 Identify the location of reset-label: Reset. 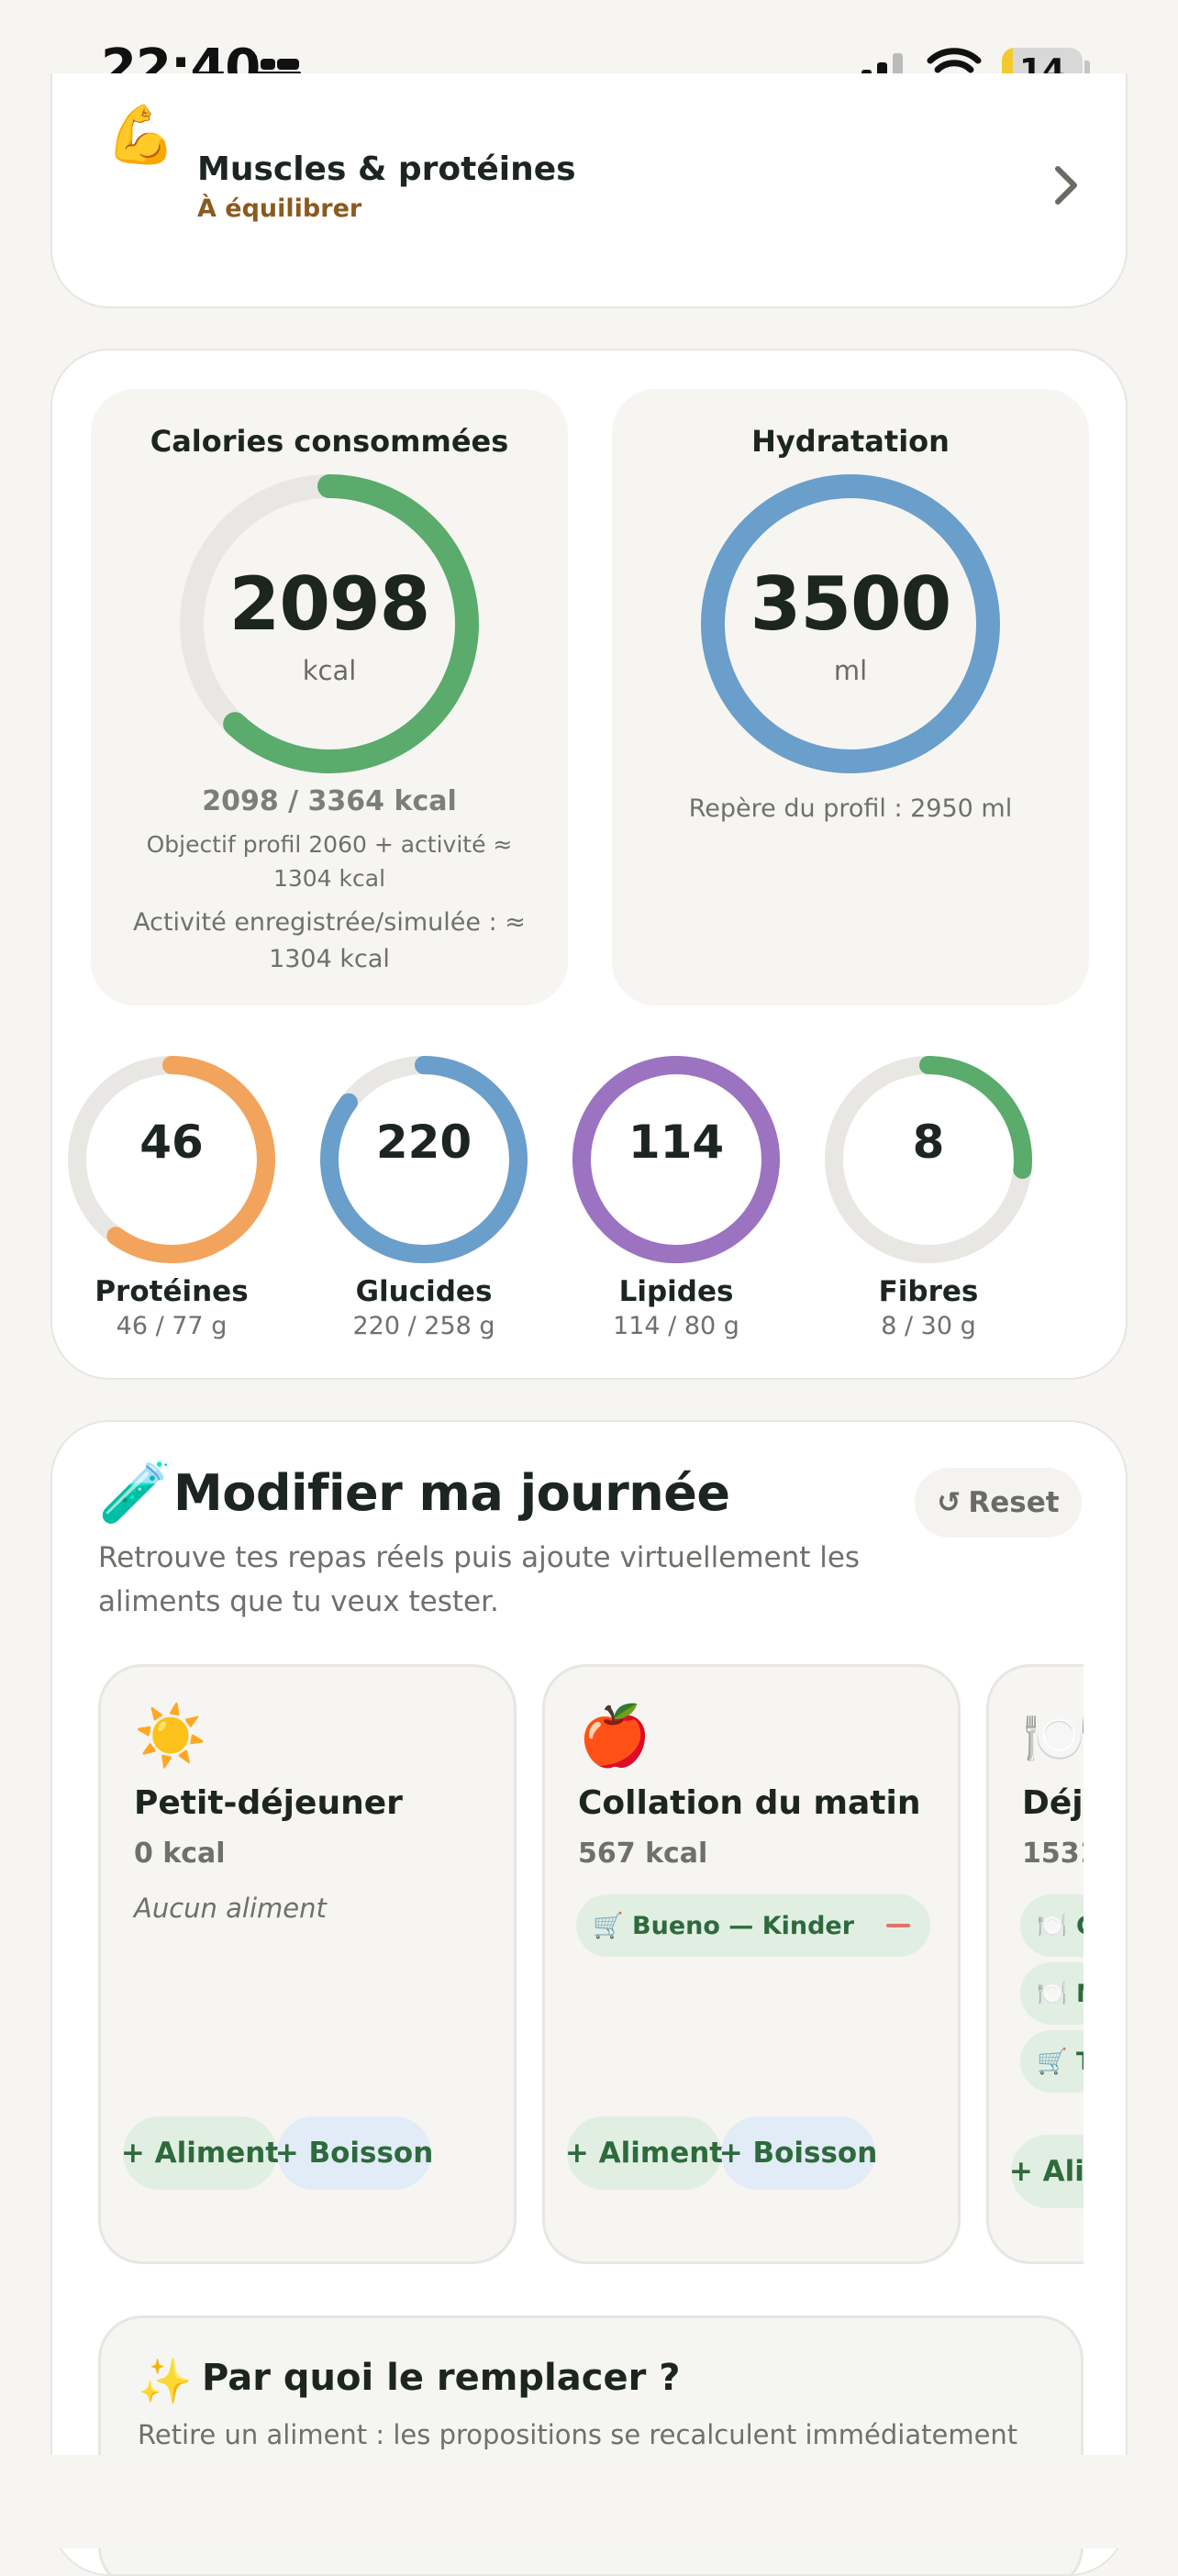
(1014, 1502).